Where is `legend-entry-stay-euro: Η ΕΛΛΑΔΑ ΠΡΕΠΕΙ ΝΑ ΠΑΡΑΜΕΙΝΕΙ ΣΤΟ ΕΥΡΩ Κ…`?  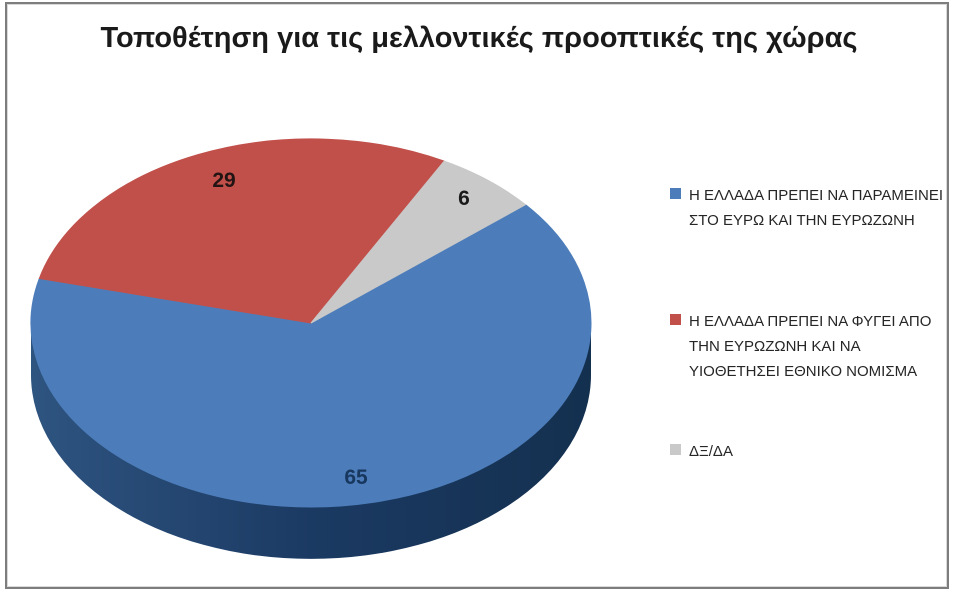
legend-entry-stay-euro: Η ΕΛΛΑΔΑ ΠΡΕΠΕΙ ΝΑ ΠΑΡΑΜΕΙΝΕΙ ΣΤΟ ΕΥΡΩ Κ… is located at coordinates (808, 208).